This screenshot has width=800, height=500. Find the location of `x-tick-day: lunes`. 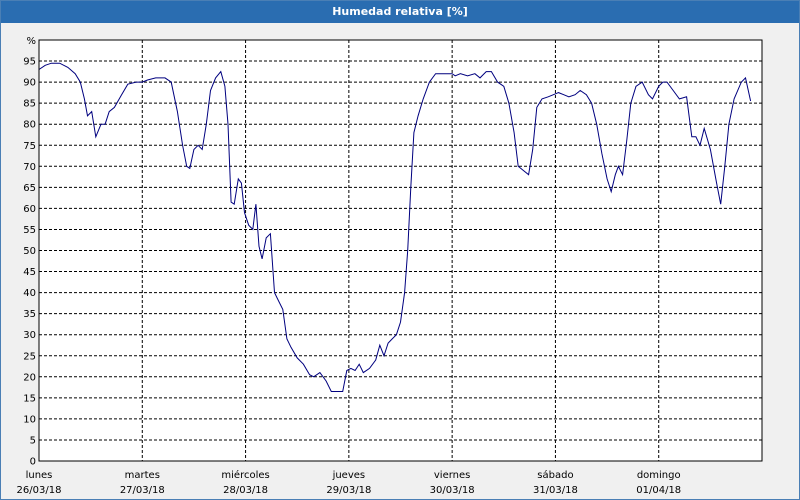

x-tick-day: lunes is located at coordinates (39, 475).